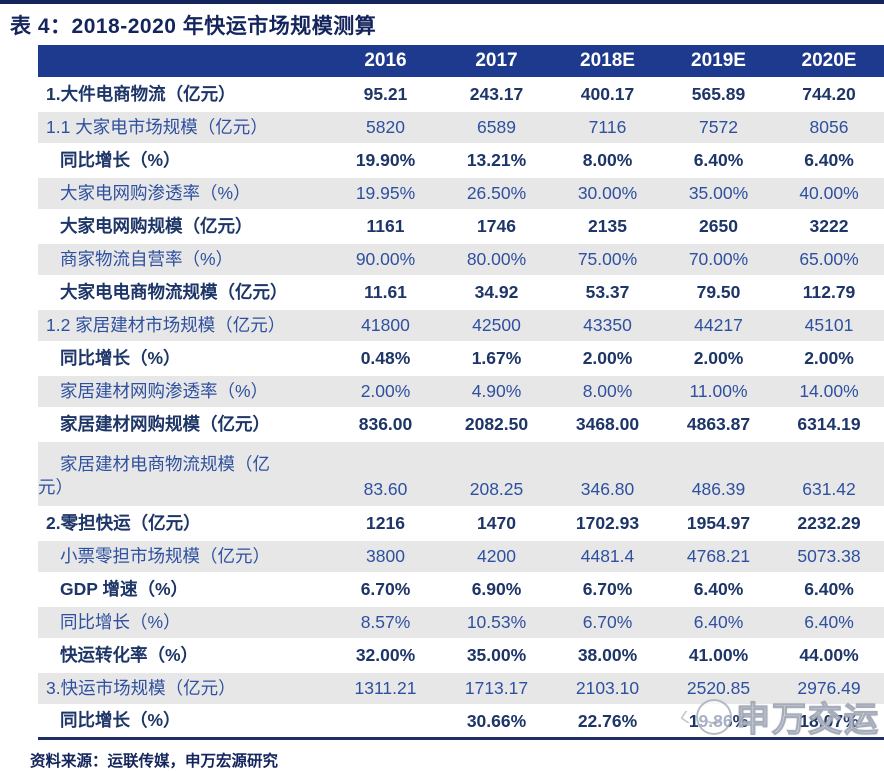  Describe the element at coordinates (607, 688) in the screenshot. I see `cell-value: 2103.10` at that location.